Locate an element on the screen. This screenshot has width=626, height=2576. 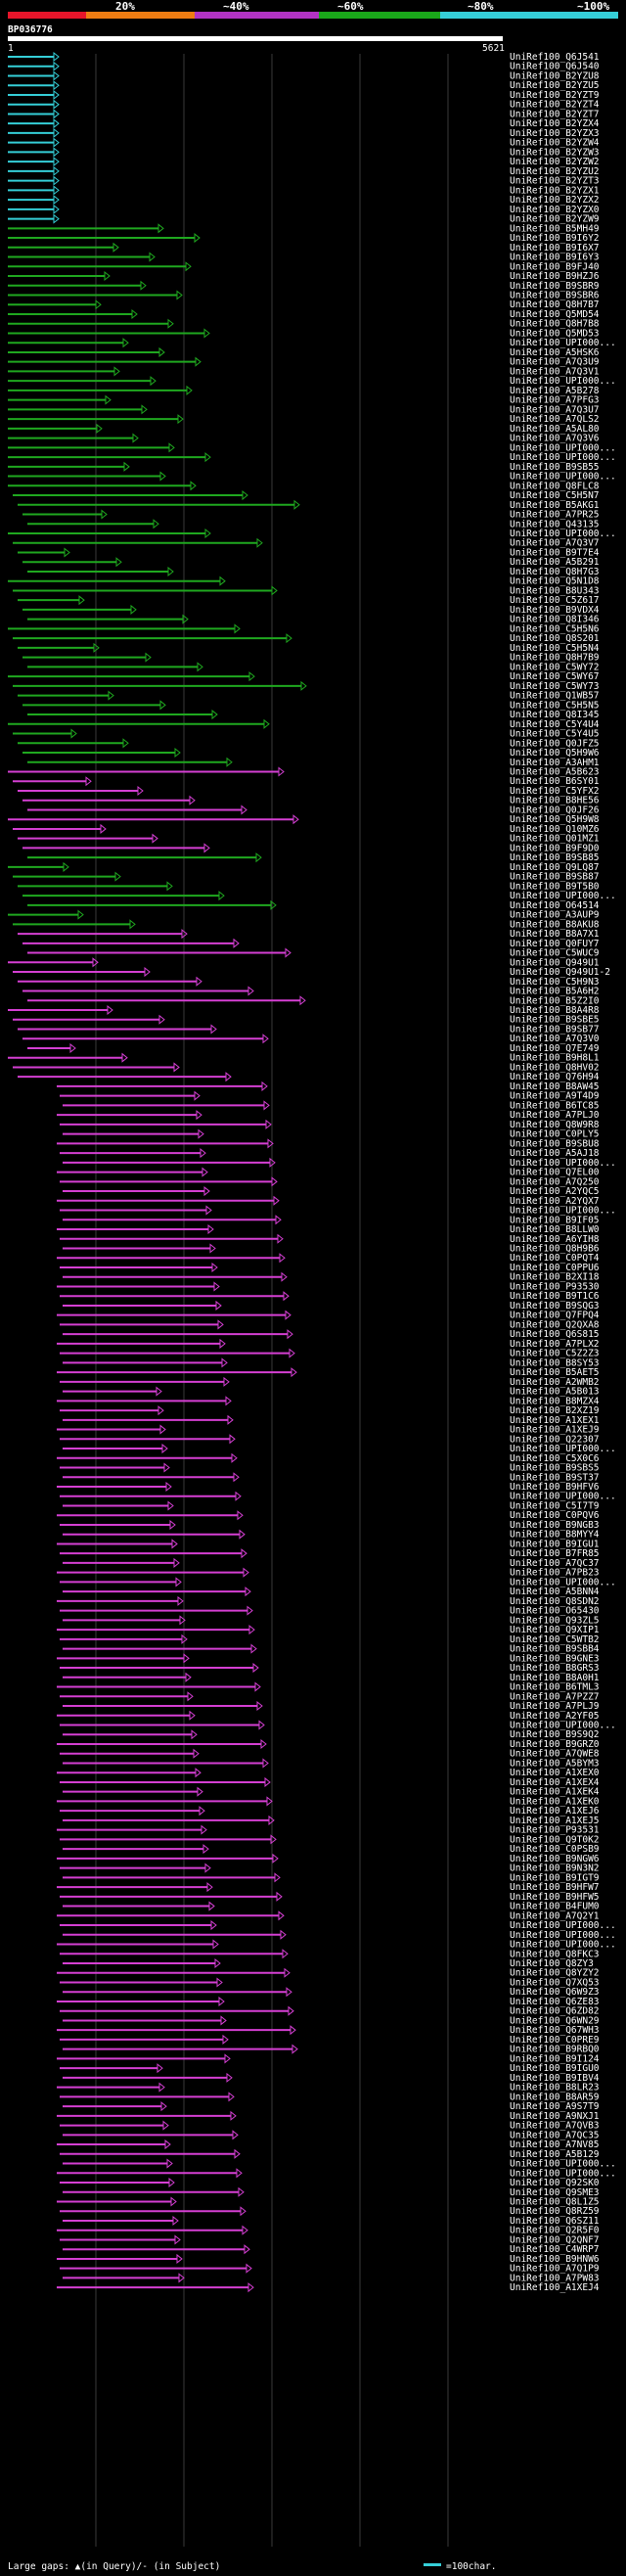
hit-label: UniRef100_C0PQV6 is located at coordinates (555, 1516).